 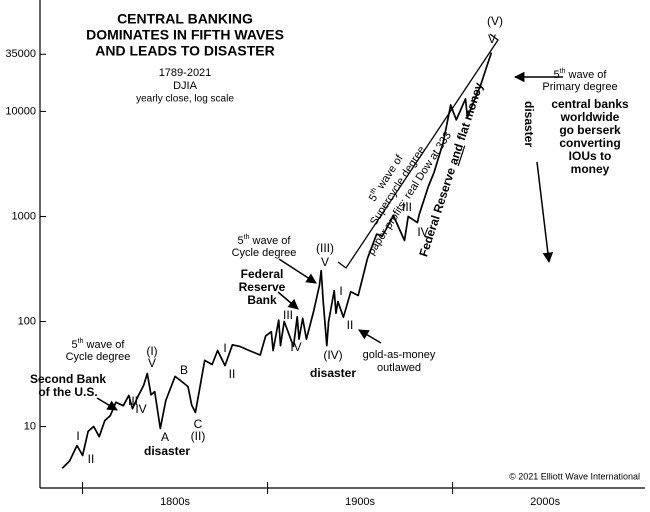 What do you see at coordinates (20, 54) in the screenshot?
I see `y-tick-label: 35000` at bounding box center [20, 54].